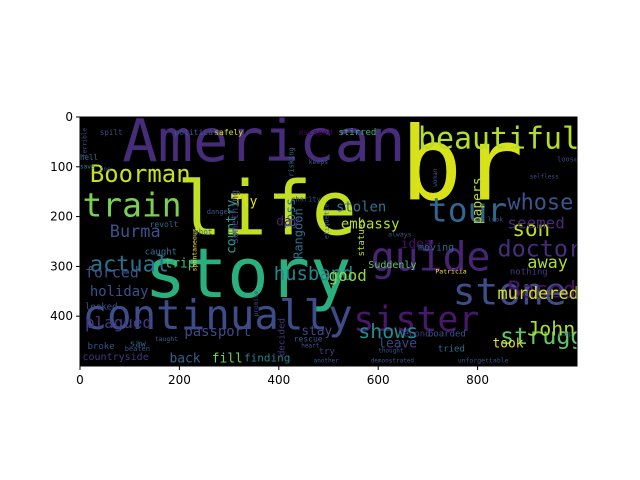 Image resolution: width=640 pixels, height=480 pixels. Describe the element at coordinates (116, 357) in the screenshot. I see `word-countryside: countryside` at that location.